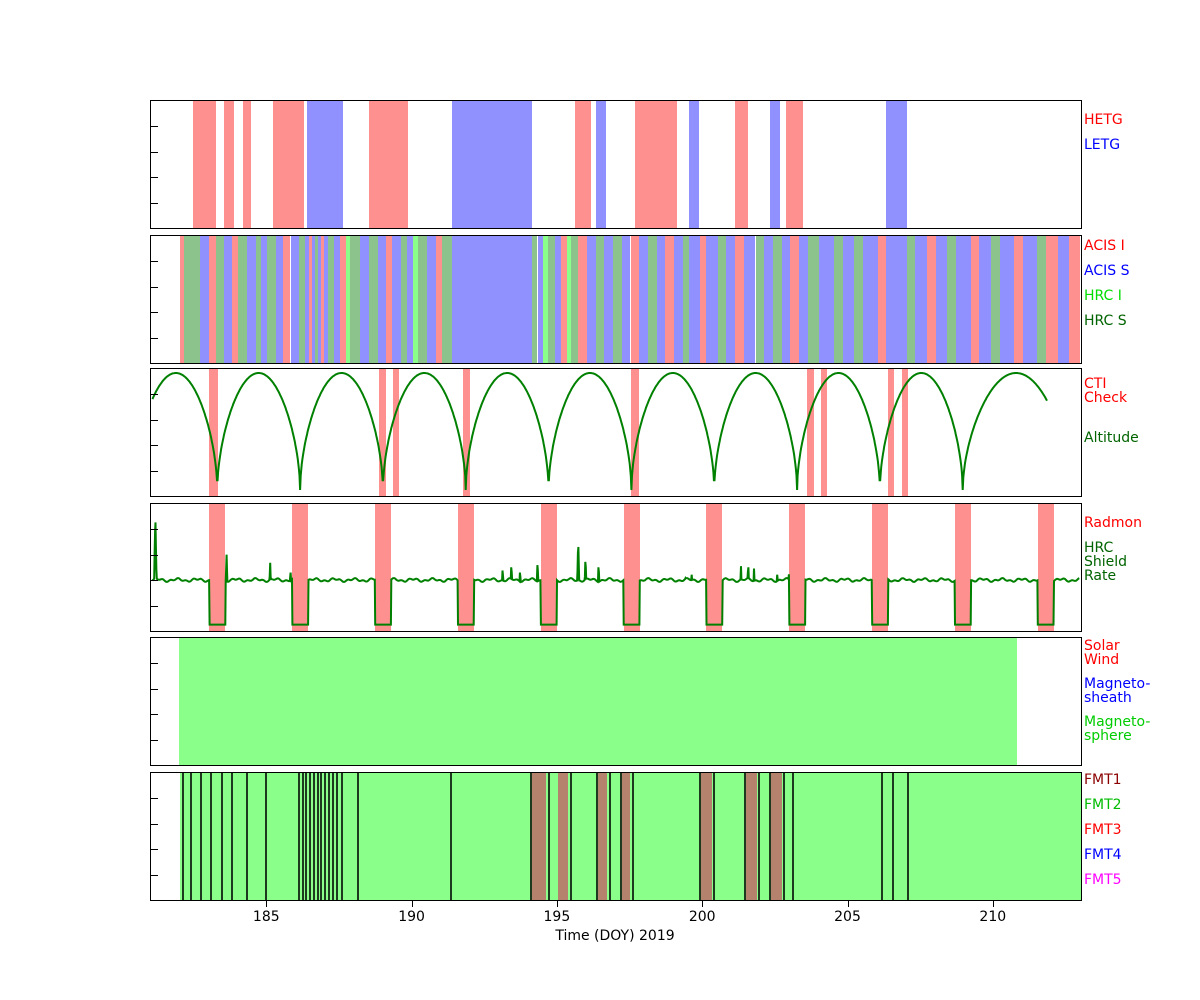 The image size is (1200, 1000). What do you see at coordinates (1105, 321) in the screenshot?
I see `legend-line: HRC S` at bounding box center [1105, 321].